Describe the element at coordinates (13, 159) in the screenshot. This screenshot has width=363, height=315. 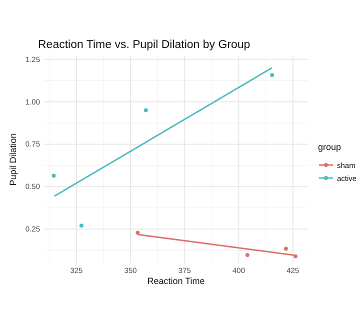
I see `y-axis-title: Pupil Dilation` at that location.